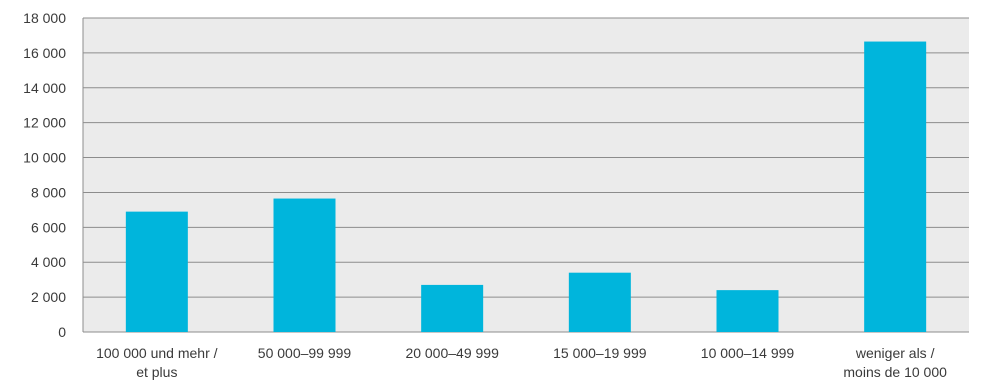 The height and width of the screenshot is (383, 989). I want to click on x-category-label: 20 000–49 999, so click(452, 353).